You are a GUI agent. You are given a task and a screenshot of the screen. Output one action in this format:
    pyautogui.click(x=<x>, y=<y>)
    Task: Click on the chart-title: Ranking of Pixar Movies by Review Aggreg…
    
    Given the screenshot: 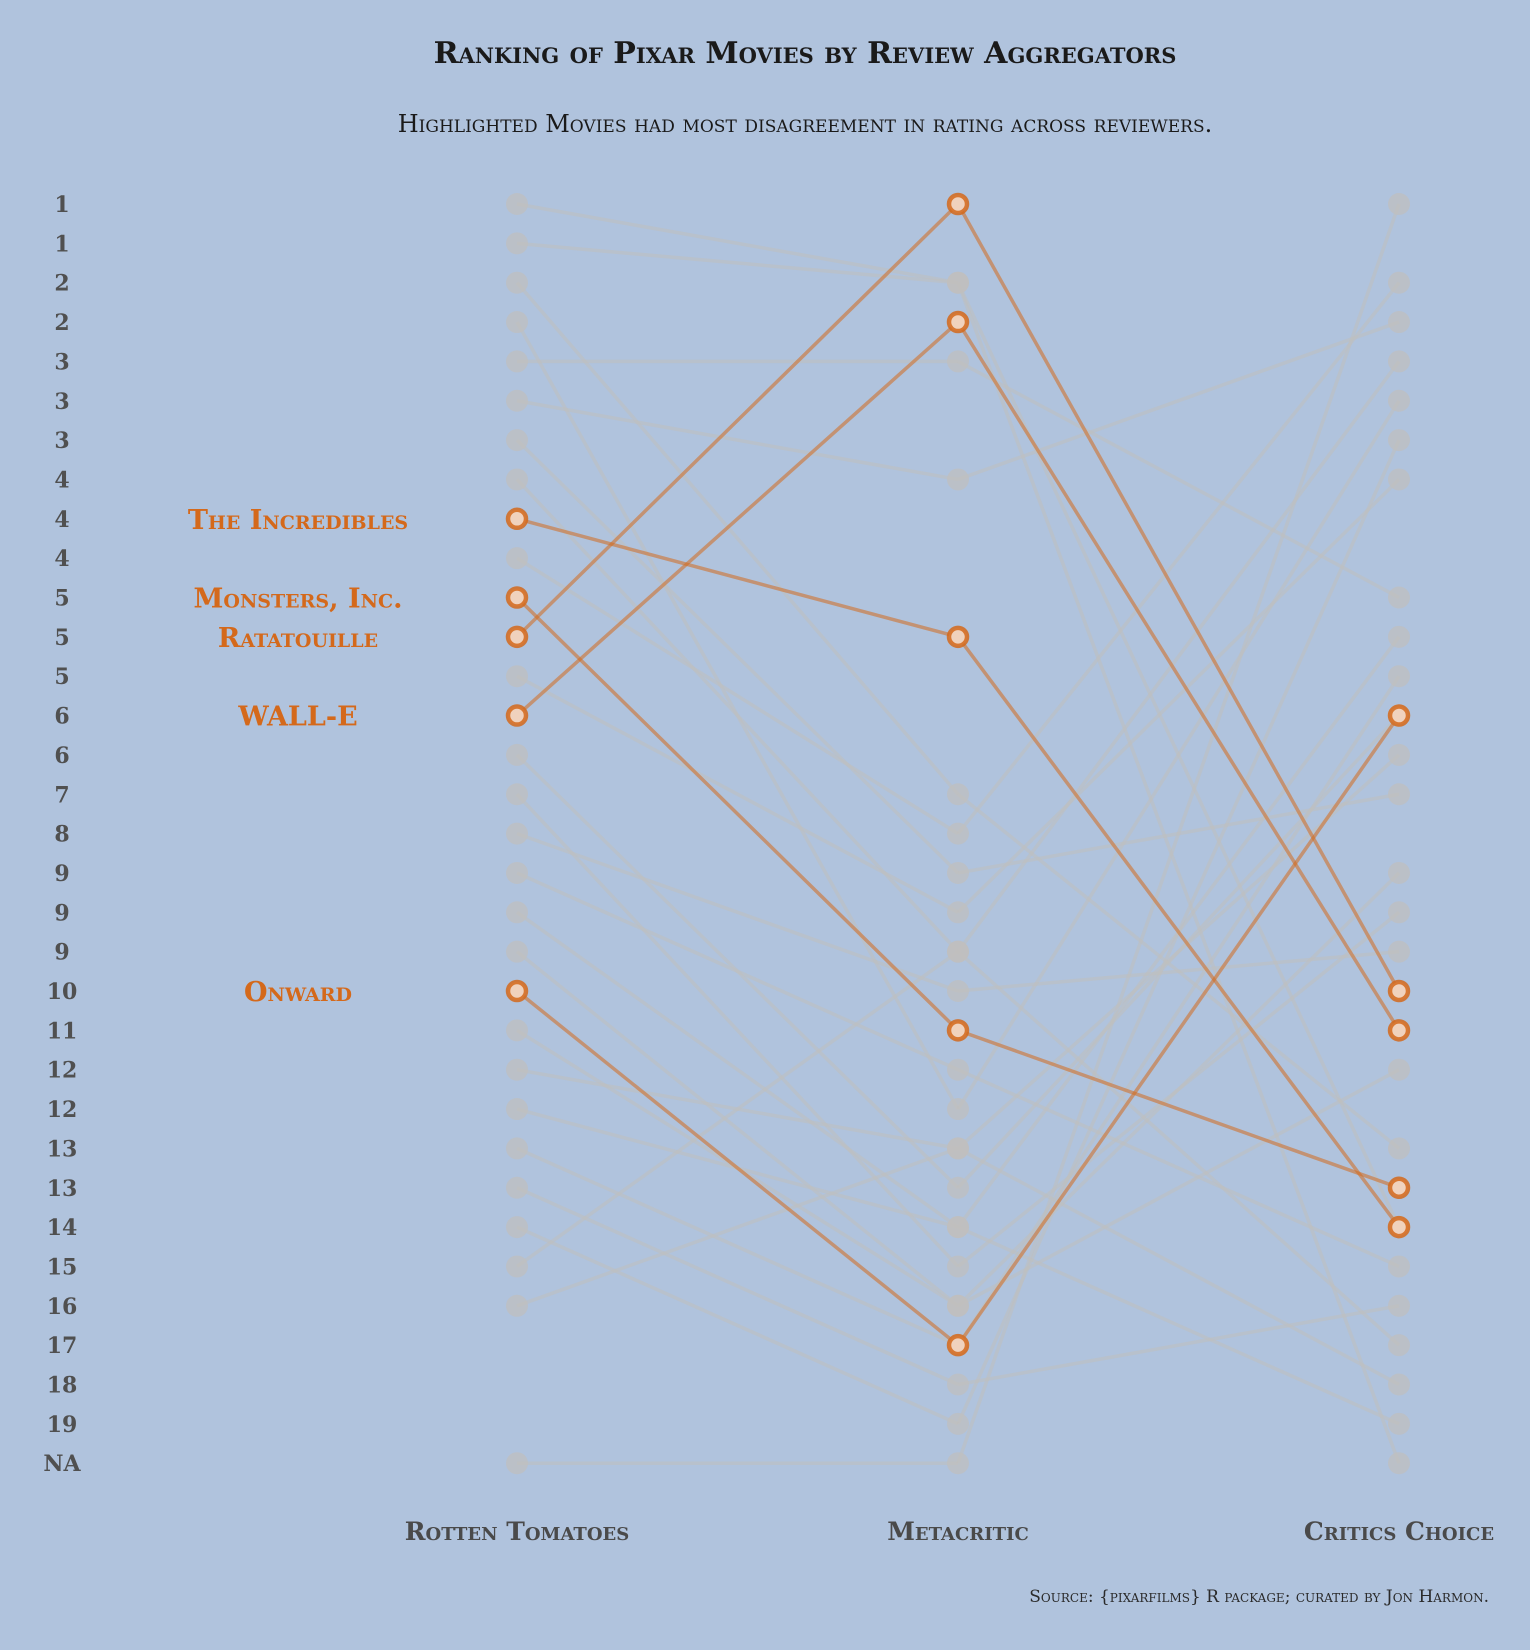 What is the action you would take?
    pyautogui.click(x=805, y=53)
    